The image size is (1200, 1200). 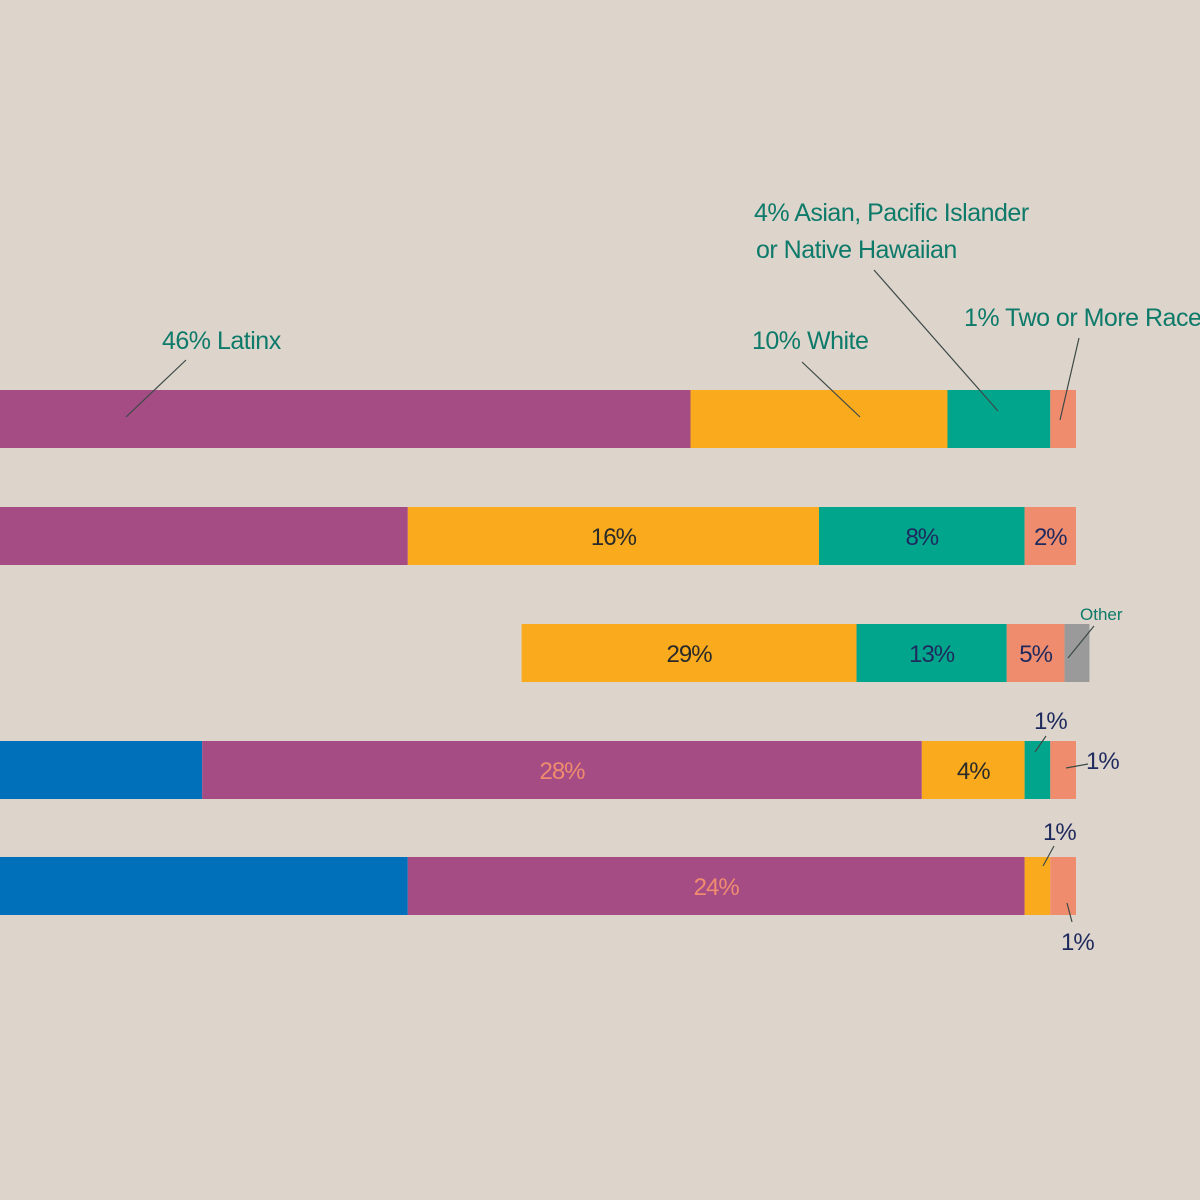 What do you see at coordinates (831, 389) in the screenshot?
I see `leader-white` at bounding box center [831, 389].